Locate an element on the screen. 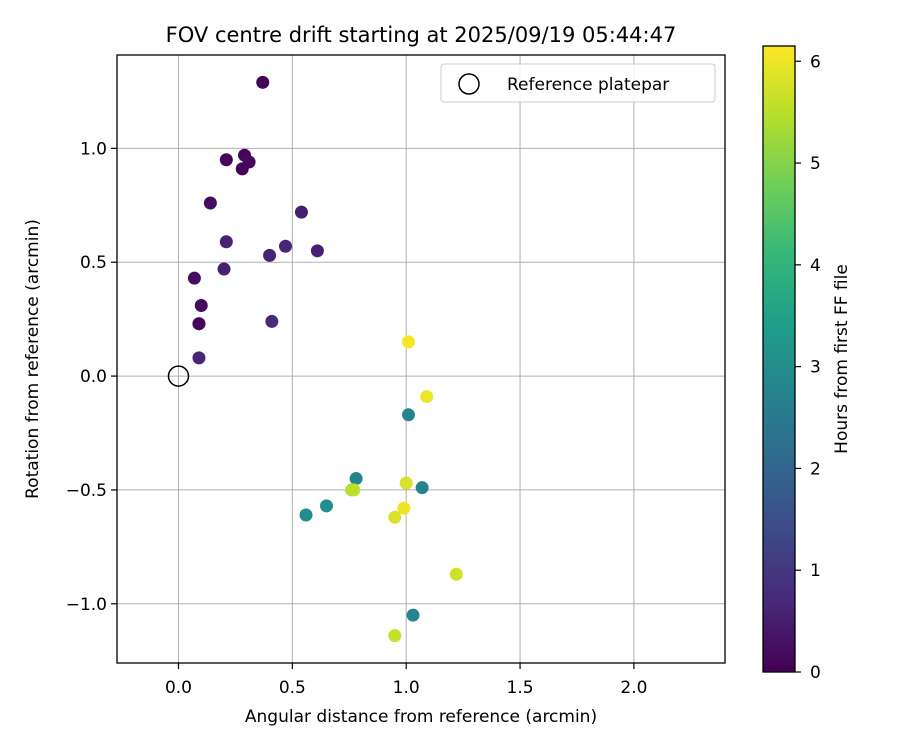  x-tick-label: 1.0 is located at coordinates (406, 688).